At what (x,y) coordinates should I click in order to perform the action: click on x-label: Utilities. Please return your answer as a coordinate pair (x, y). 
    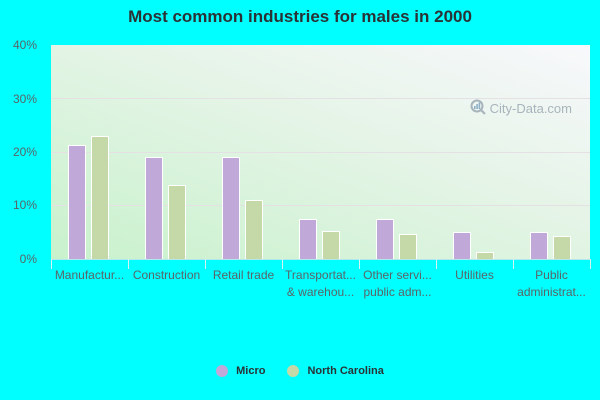
    Looking at the image, I should click on (474, 275).